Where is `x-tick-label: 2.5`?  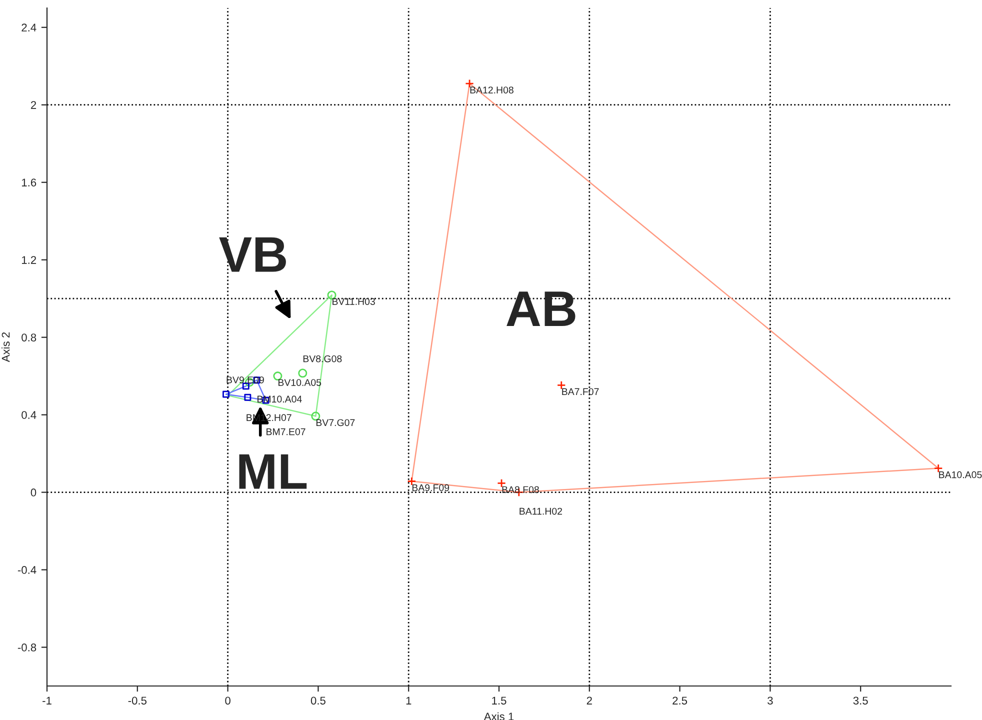 x-tick-label: 2.5 is located at coordinates (680, 700).